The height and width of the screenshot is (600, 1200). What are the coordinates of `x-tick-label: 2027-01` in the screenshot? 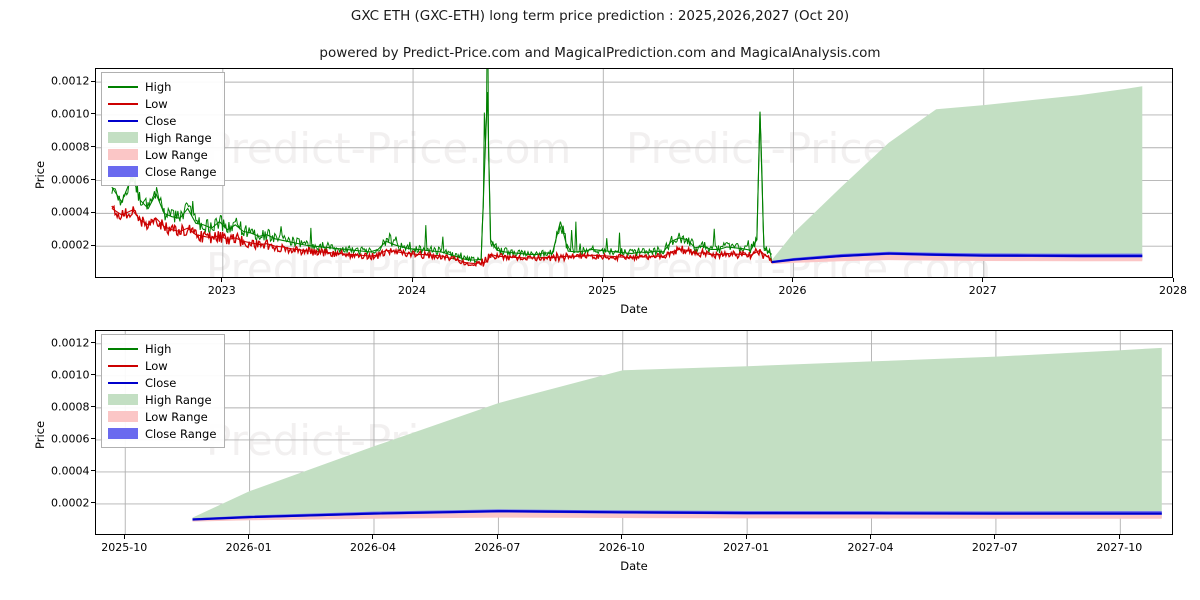 It's located at (746, 547).